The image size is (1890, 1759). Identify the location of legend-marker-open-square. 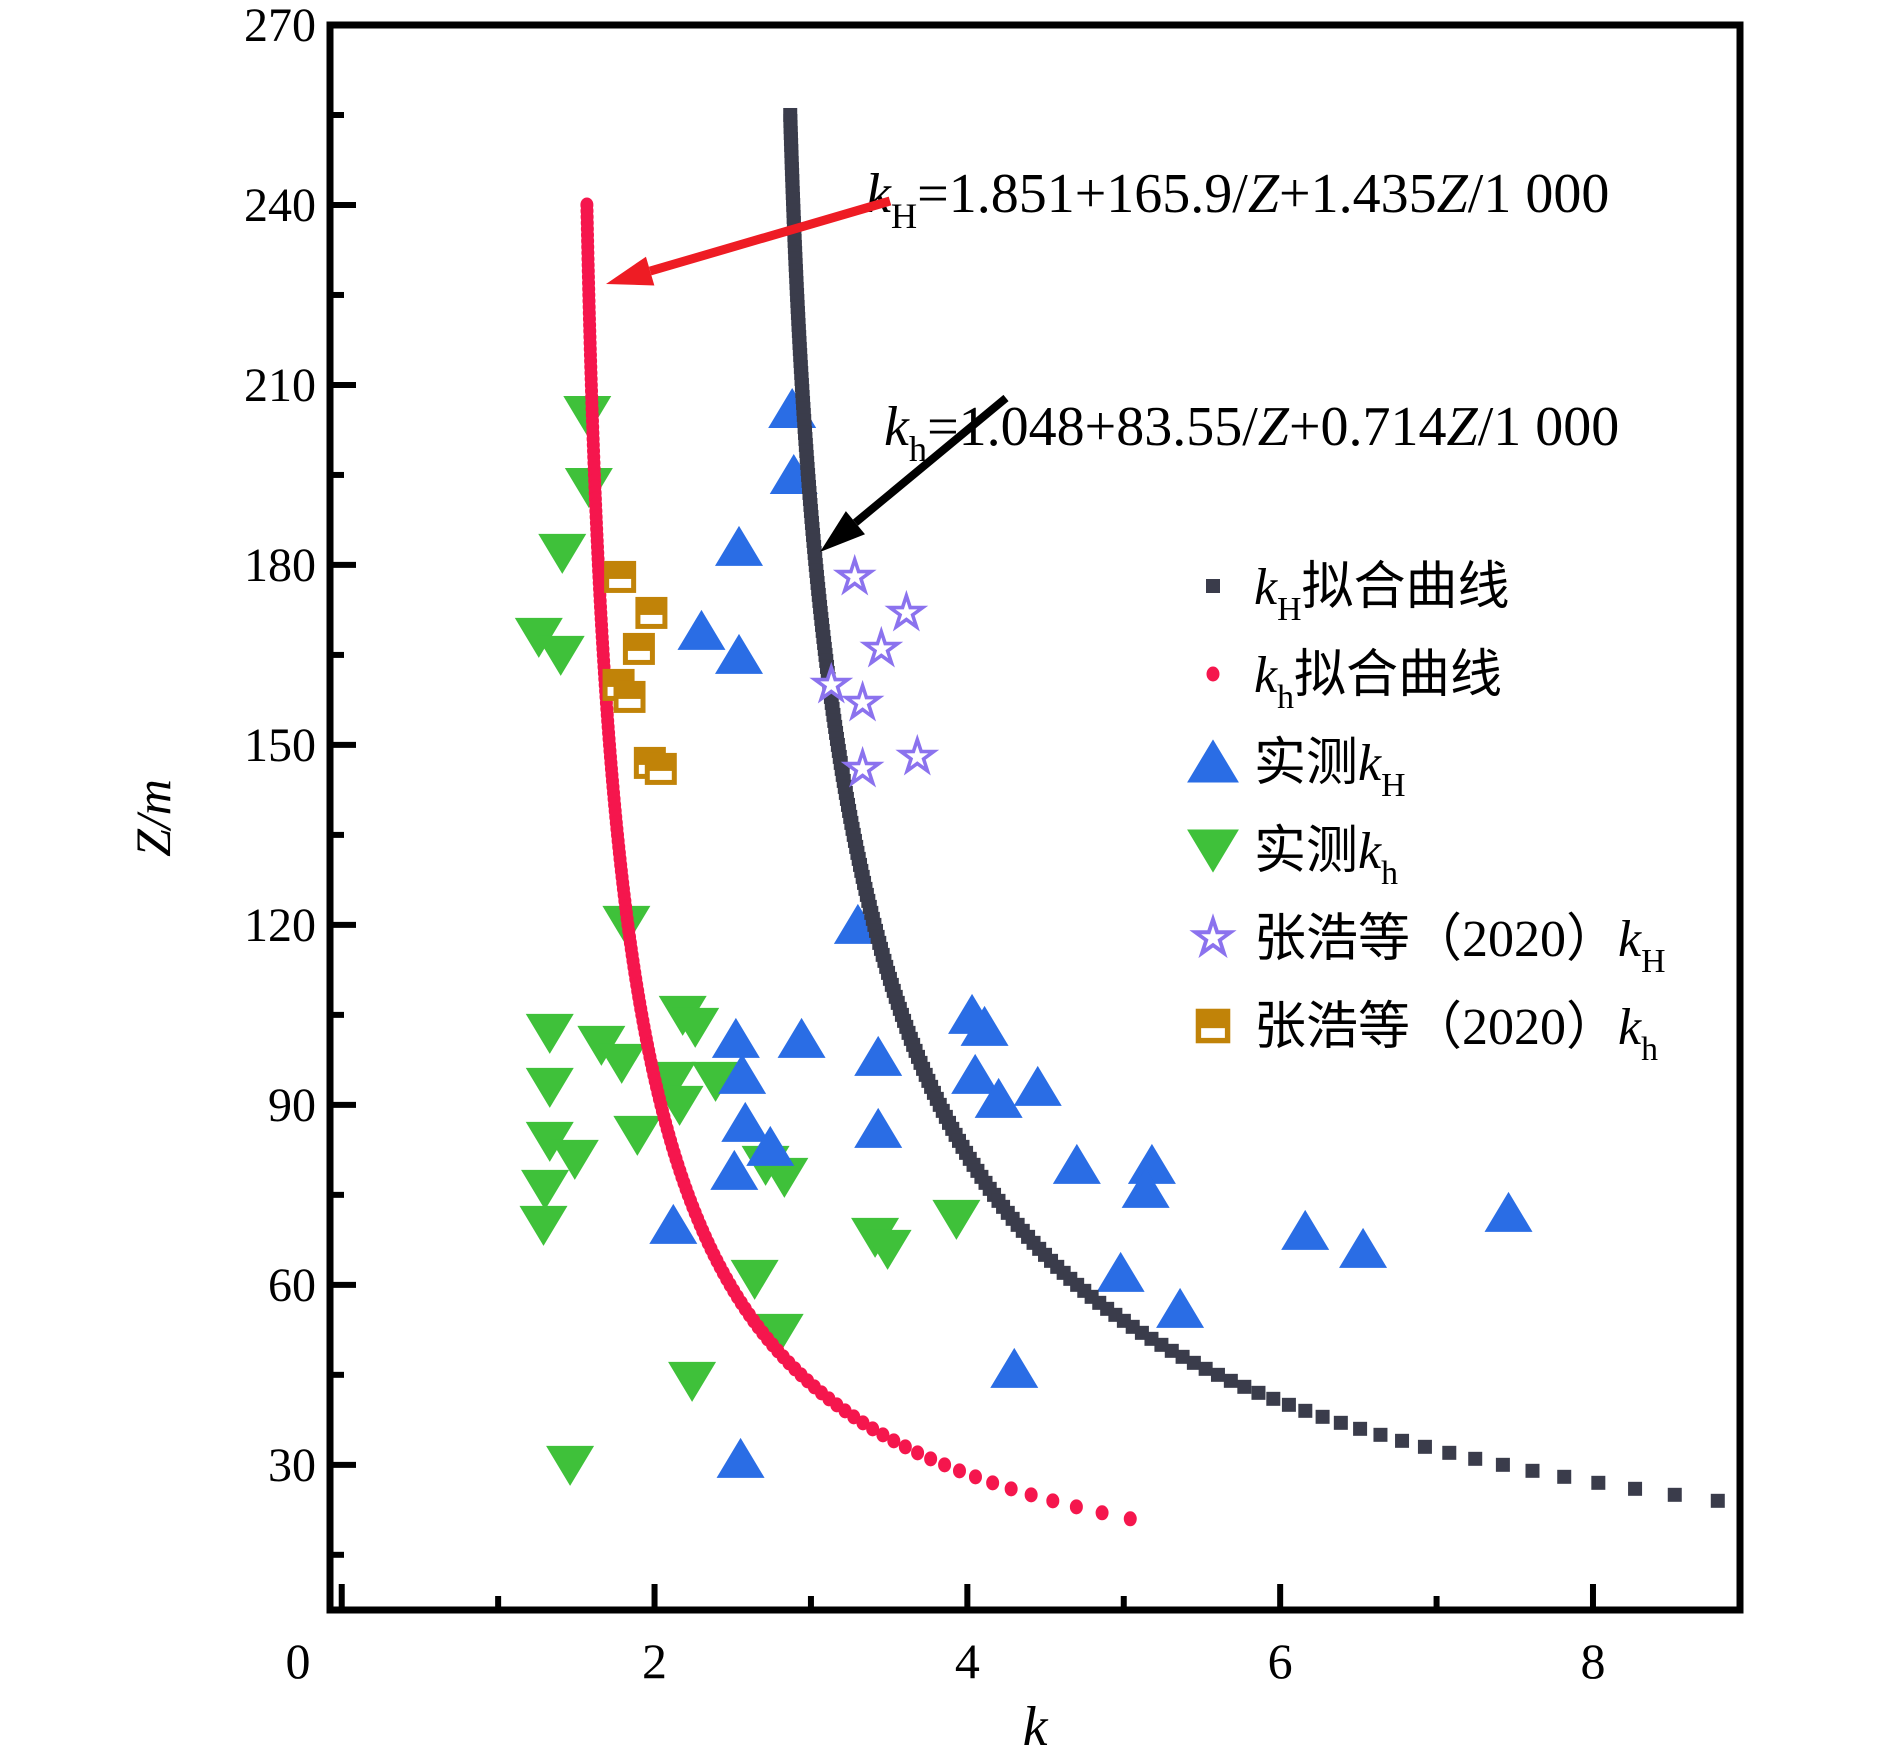
(1213, 1026).